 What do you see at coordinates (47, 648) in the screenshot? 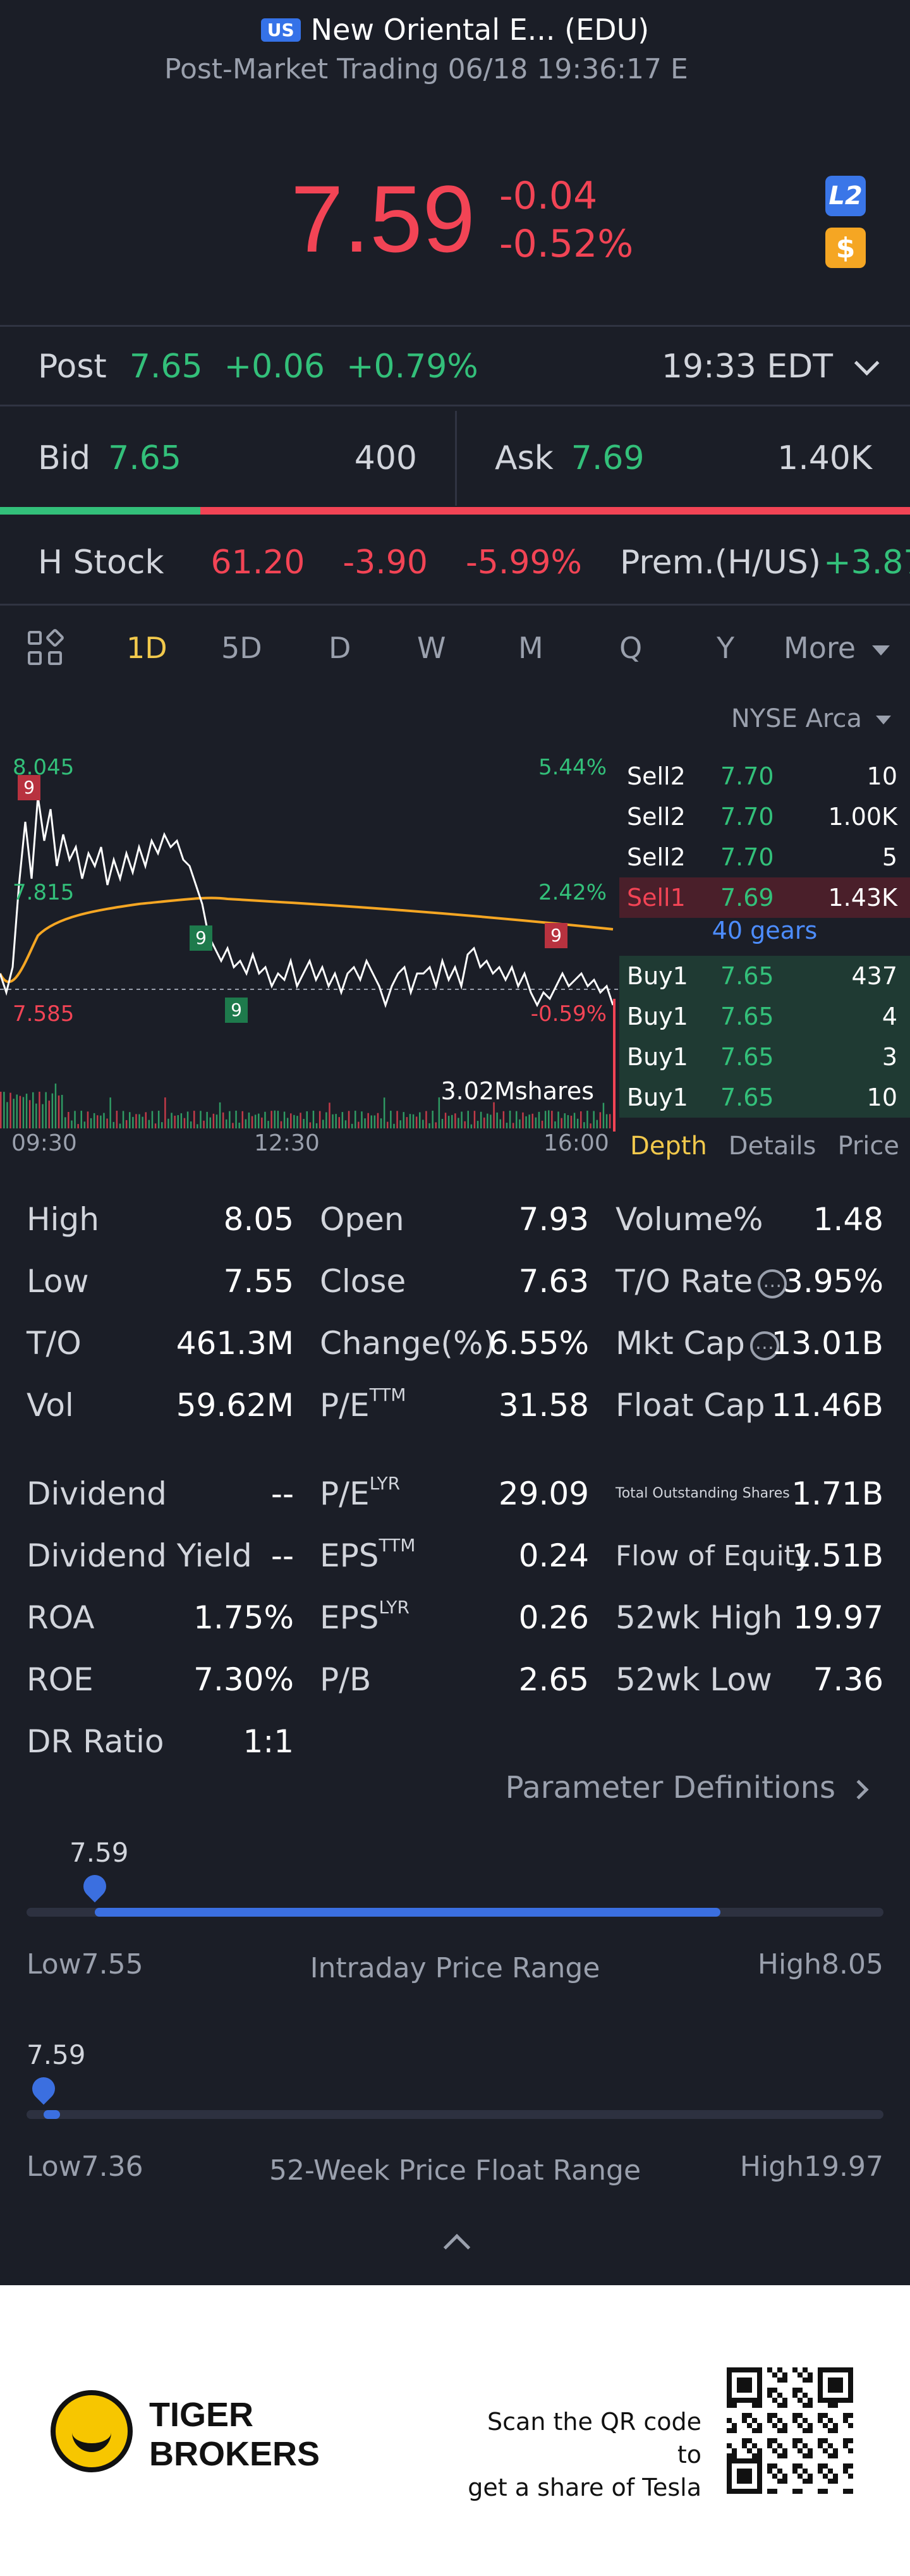
I see `layout-grid-icon` at bounding box center [47, 648].